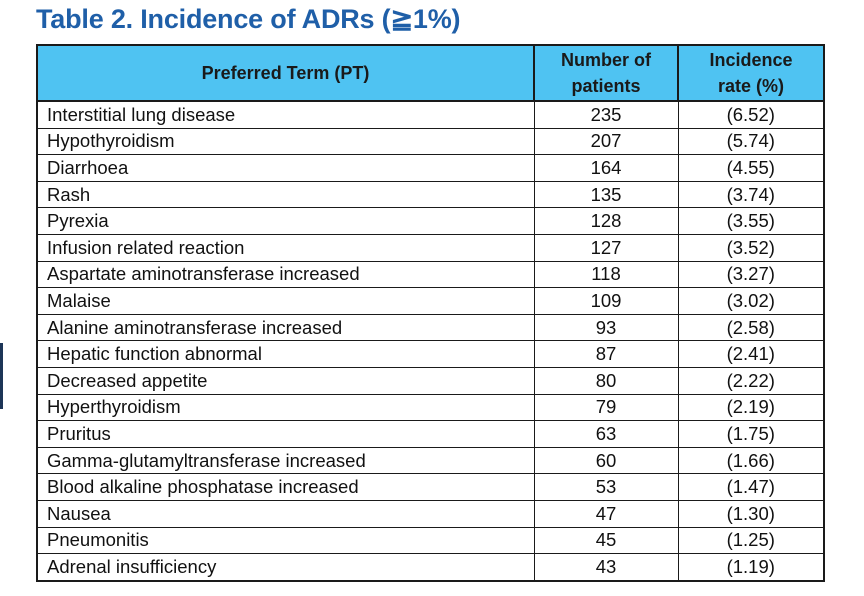  Describe the element at coordinates (606, 247) in the screenshot. I see `patients-cell: 127` at that location.